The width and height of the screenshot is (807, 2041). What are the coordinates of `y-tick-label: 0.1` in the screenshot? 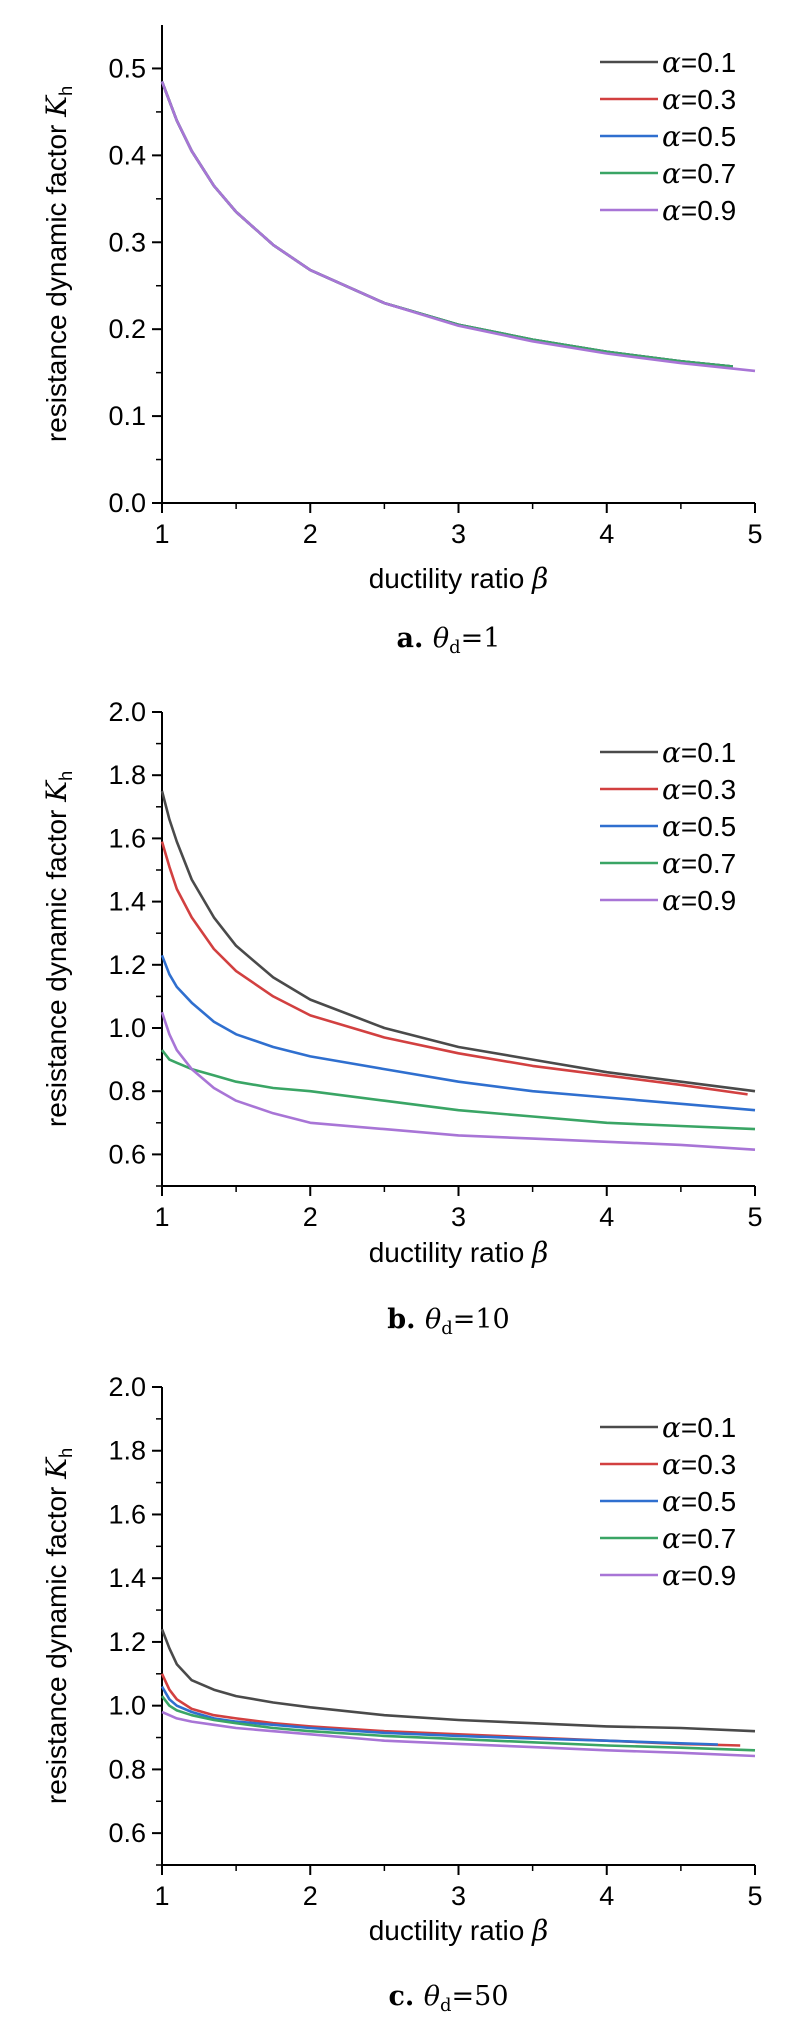 It's located at (127, 416).